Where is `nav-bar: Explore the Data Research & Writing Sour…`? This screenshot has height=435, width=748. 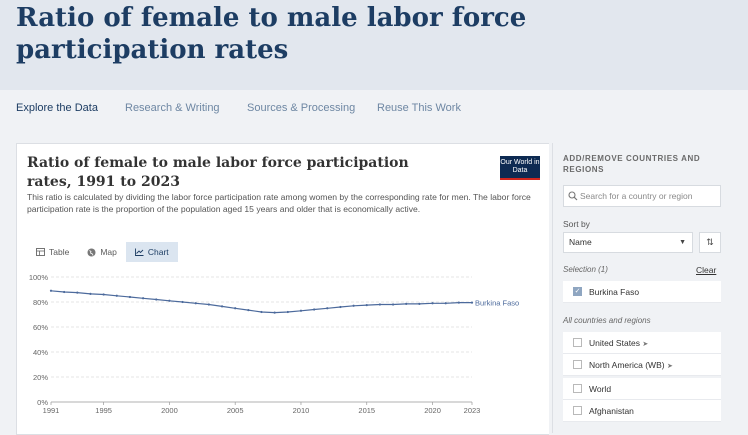
nav-bar: Explore the Data Research & Writing Sour… is located at coordinates (374, 110).